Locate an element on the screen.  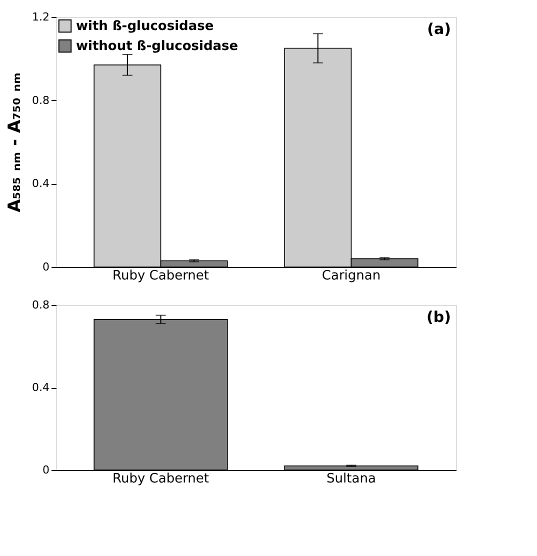
annotation: (b) is located at coordinates (438, 317).